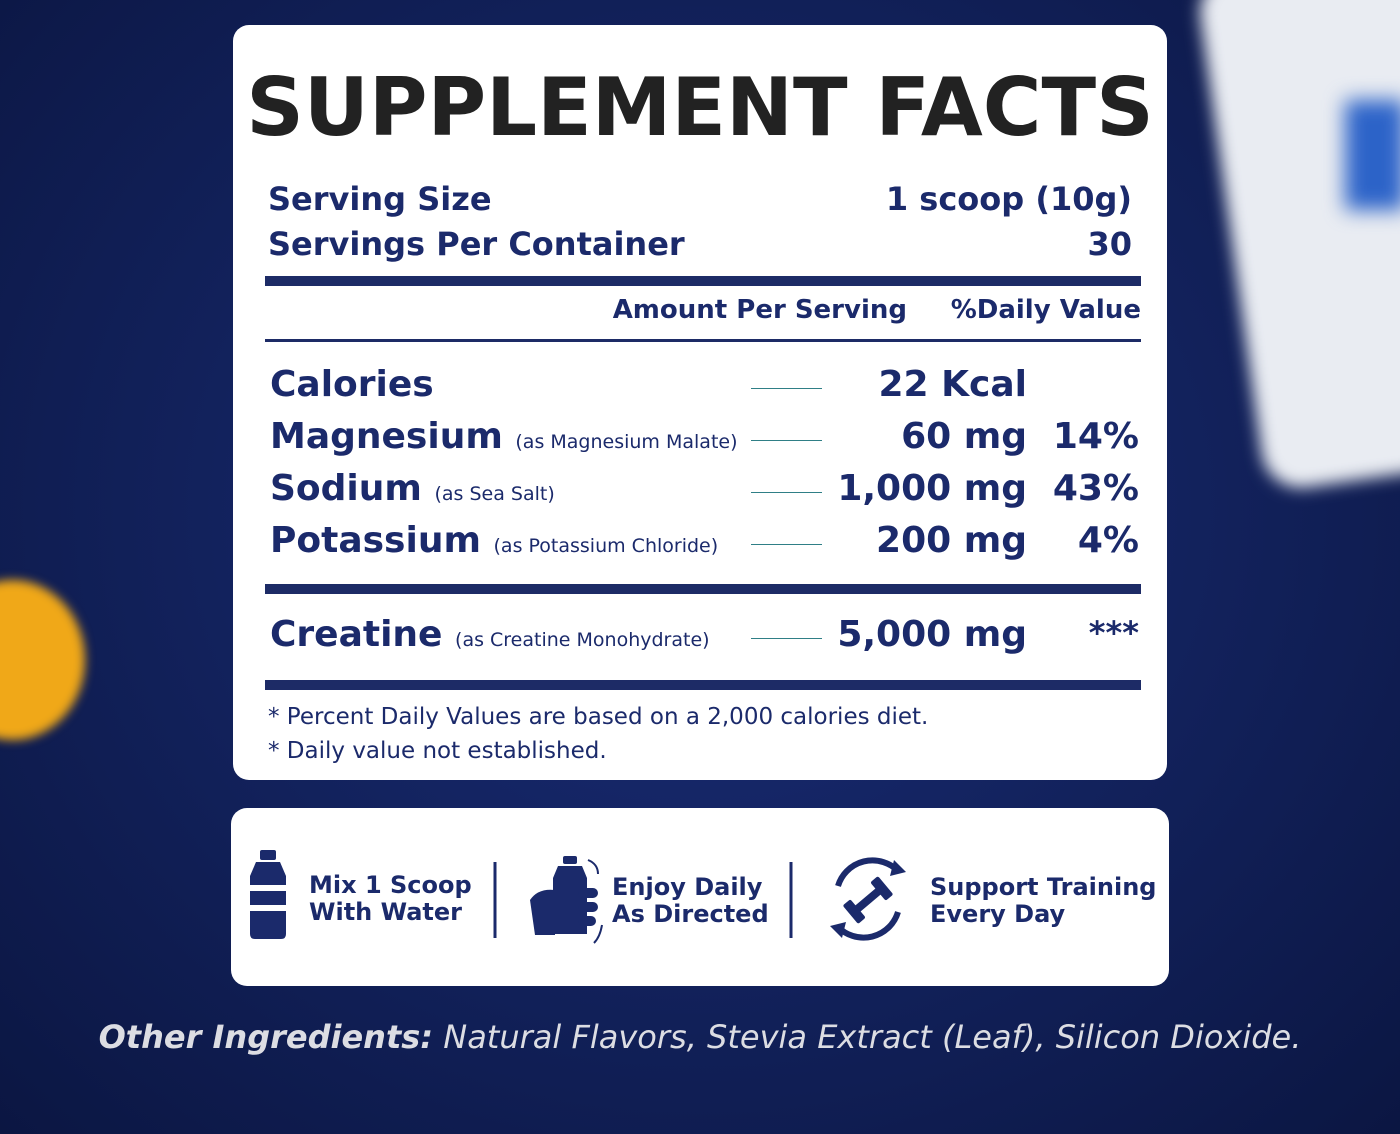  What do you see at coordinates (932, 634) in the screenshot?
I see `creatine-amount: 5,000 mg` at bounding box center [932, 634].